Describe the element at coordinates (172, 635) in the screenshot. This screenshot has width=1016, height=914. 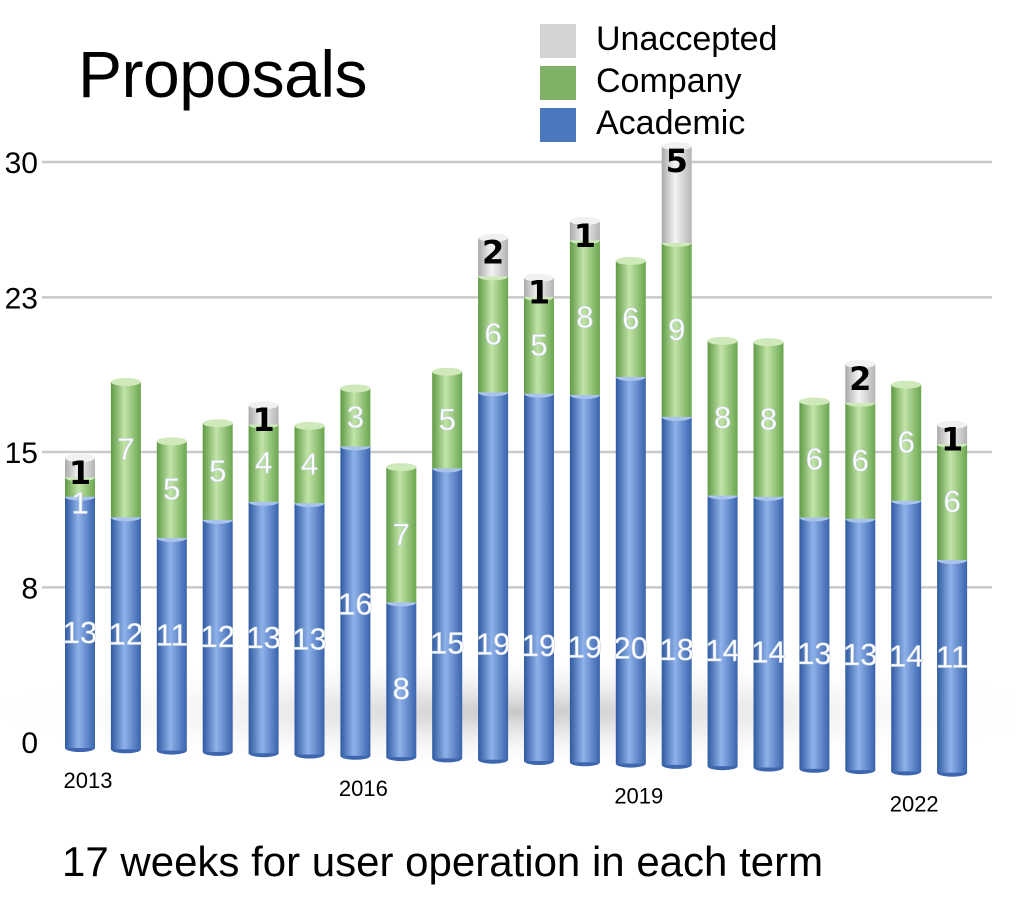
I see `data-label-academic: 11` at that location.